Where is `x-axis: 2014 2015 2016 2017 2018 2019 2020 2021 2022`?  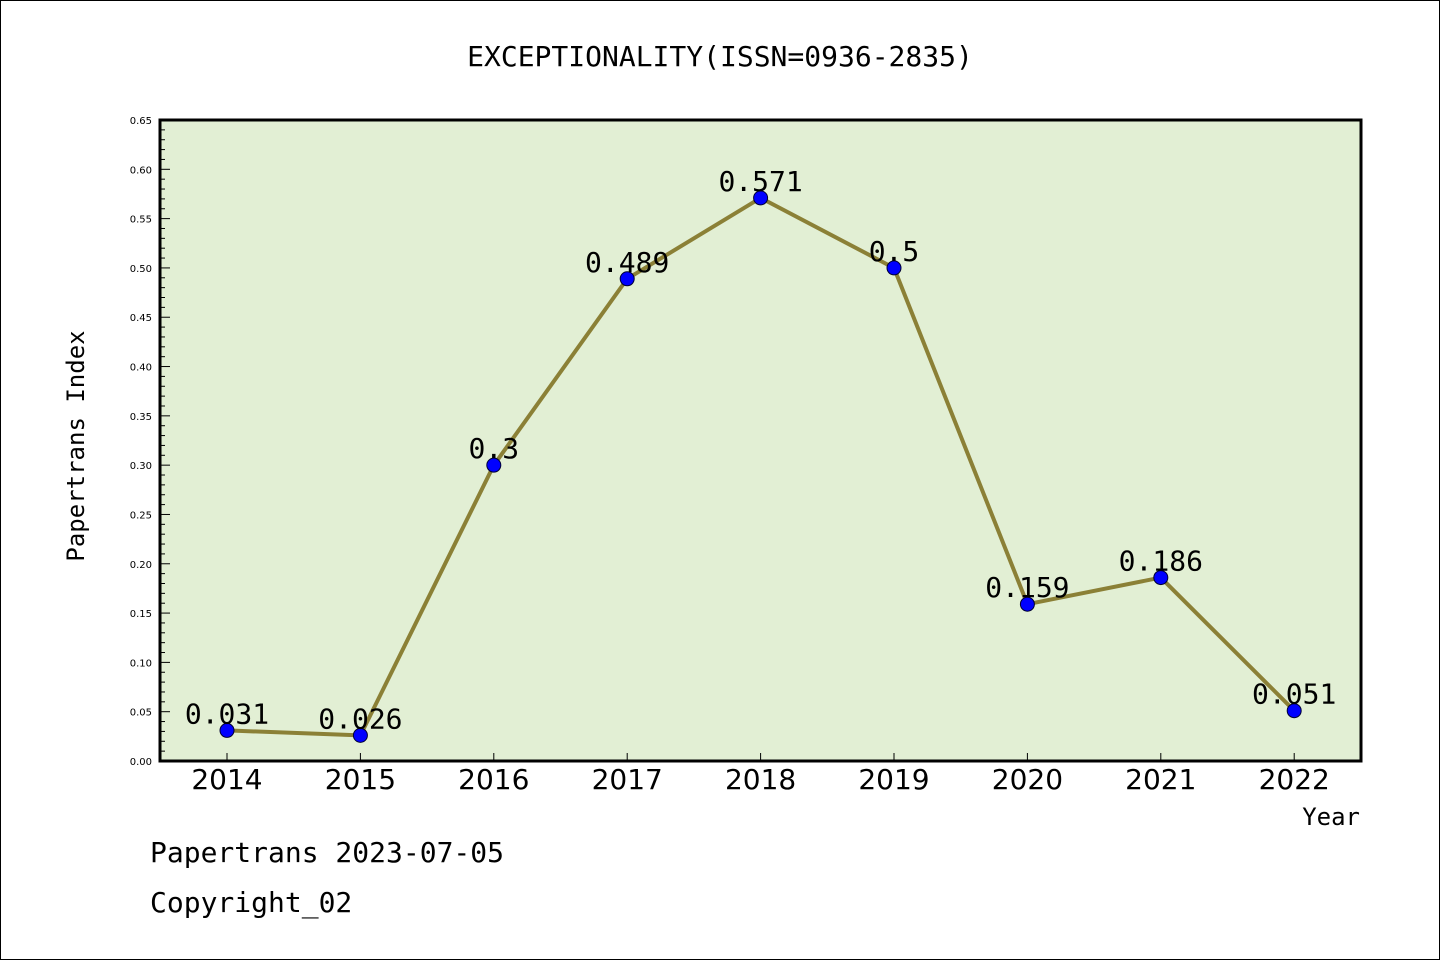 x-axis: 2014 2015 2016 2017 2018 2019 2020 2021 2022 is located at coordinates (760, 774).